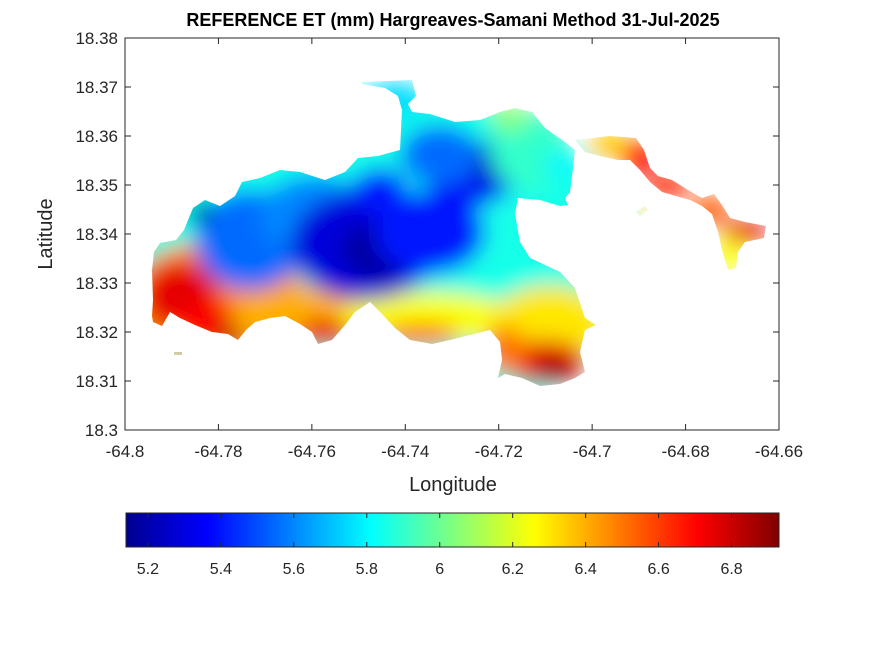  What do you see at coordinates (499, 451) in the screenshot?
I see `x-tick-label: -64.72` at bounding box center [499, 451].